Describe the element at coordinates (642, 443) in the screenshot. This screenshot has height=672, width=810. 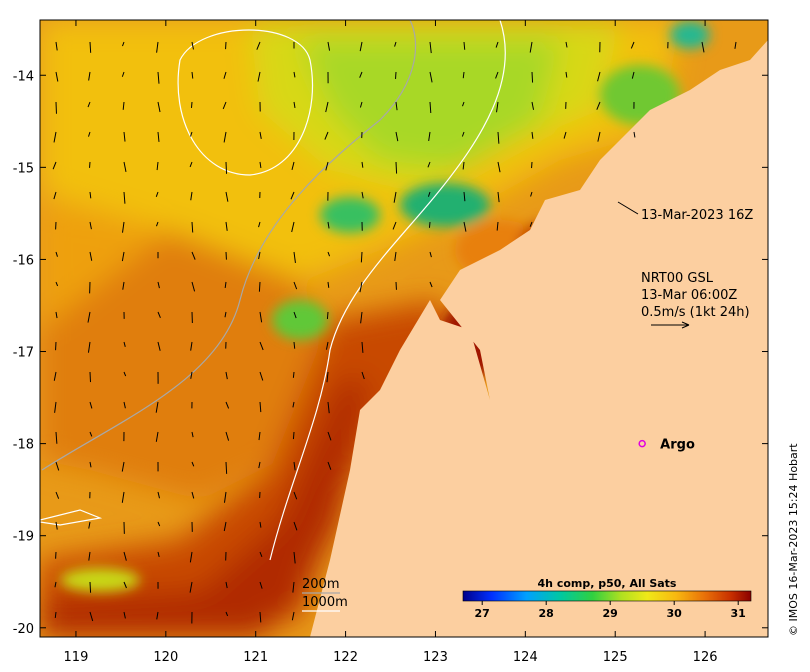
I see `argo-marker` at that location.